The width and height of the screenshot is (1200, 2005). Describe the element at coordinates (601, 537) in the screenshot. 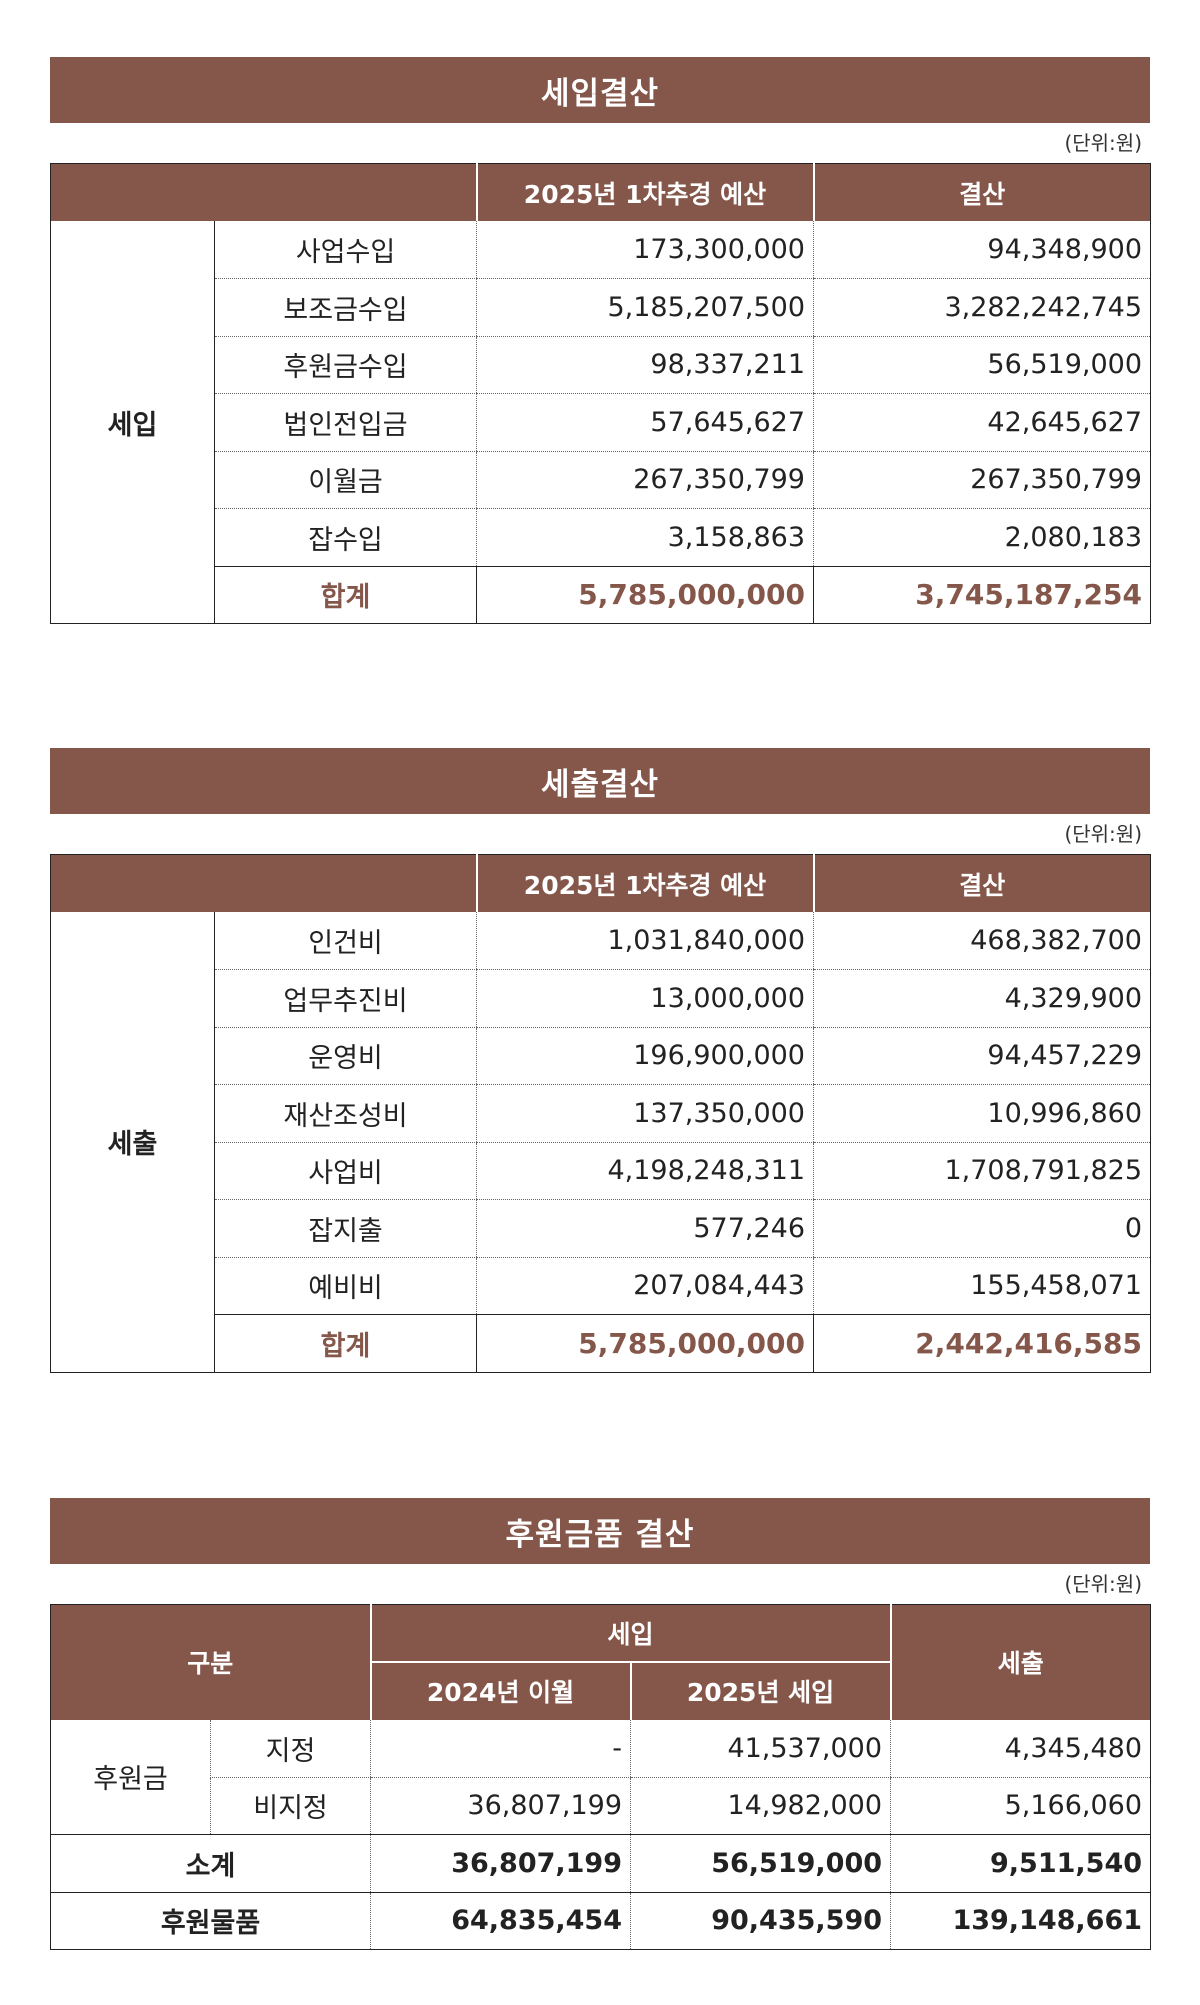

I see `table-row: 잡수입 3,158,863 2,080,183` at that location.